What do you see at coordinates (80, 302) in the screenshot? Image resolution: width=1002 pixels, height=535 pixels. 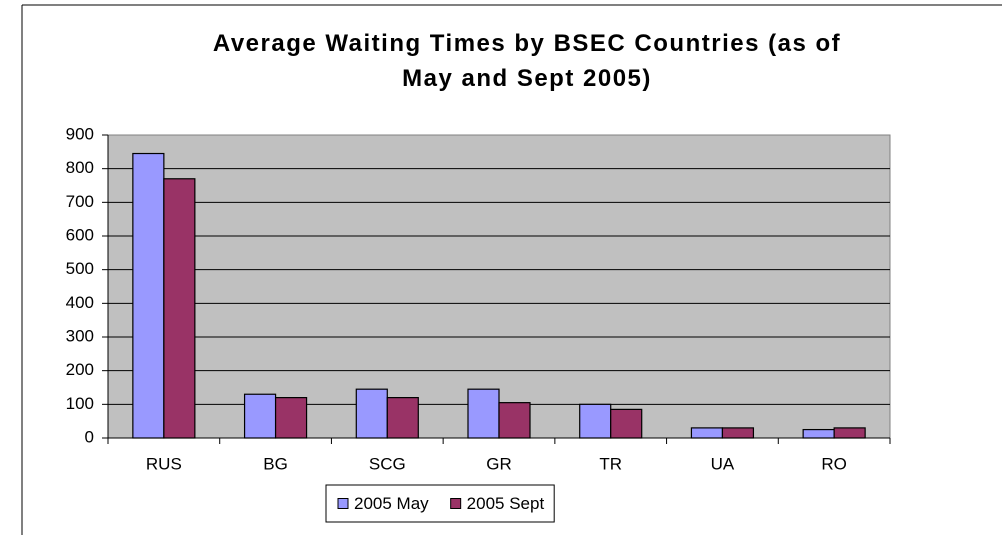 I see `y-tick-label: 400` at bounding box center [80, 302].